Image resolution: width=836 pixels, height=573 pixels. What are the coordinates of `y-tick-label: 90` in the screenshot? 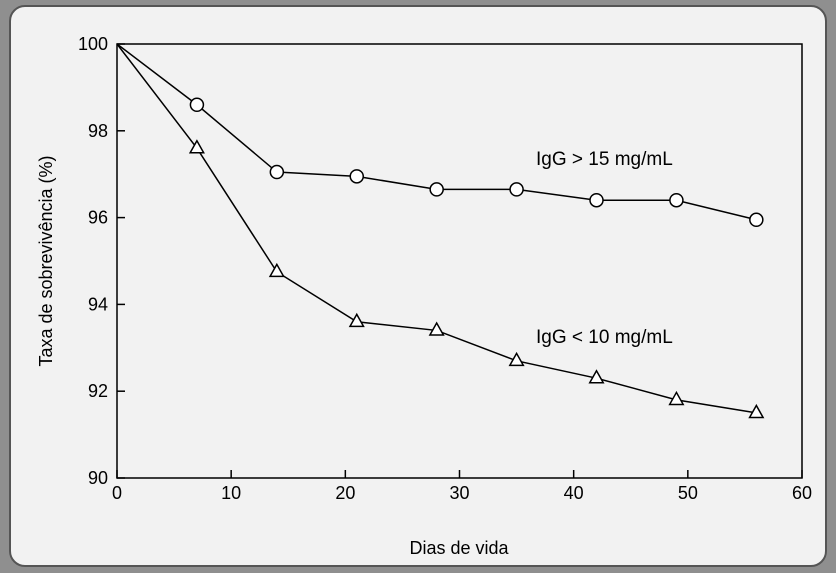 It's located at (98, 478).